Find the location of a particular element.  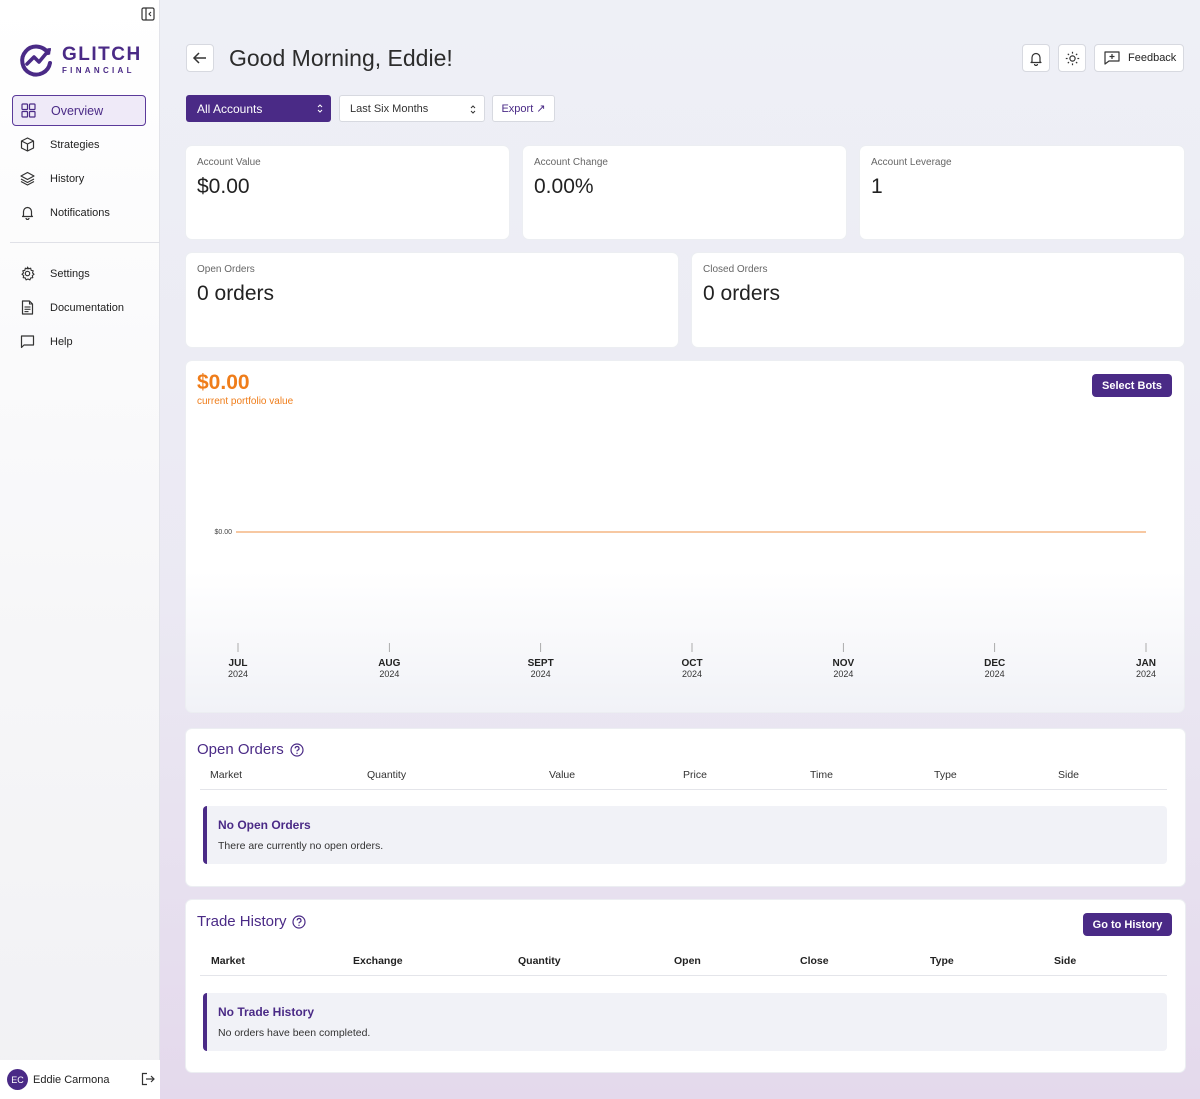

portfolio-value: $0.00 is located at coordinates (223, 382).